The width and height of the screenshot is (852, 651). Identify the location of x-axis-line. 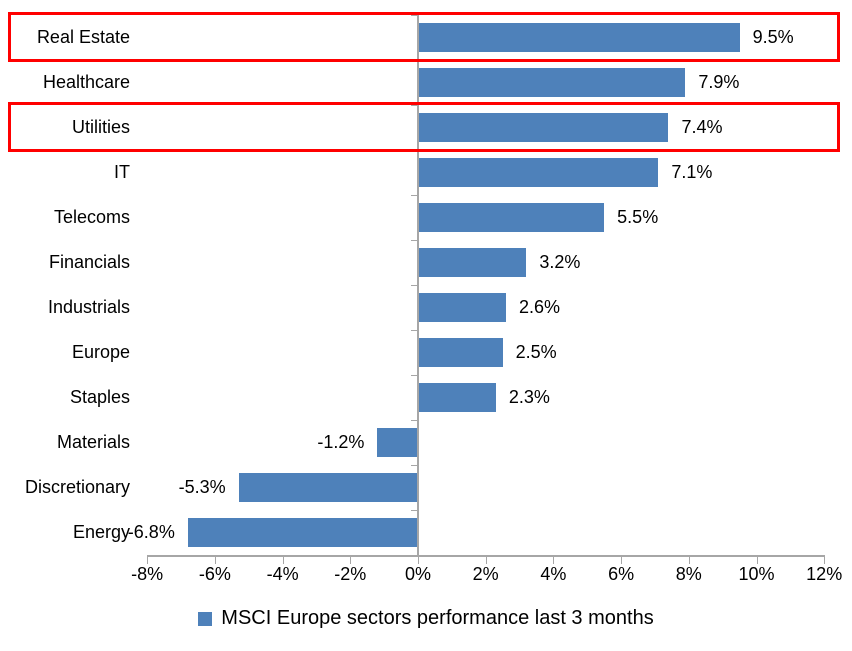
(486, 556).